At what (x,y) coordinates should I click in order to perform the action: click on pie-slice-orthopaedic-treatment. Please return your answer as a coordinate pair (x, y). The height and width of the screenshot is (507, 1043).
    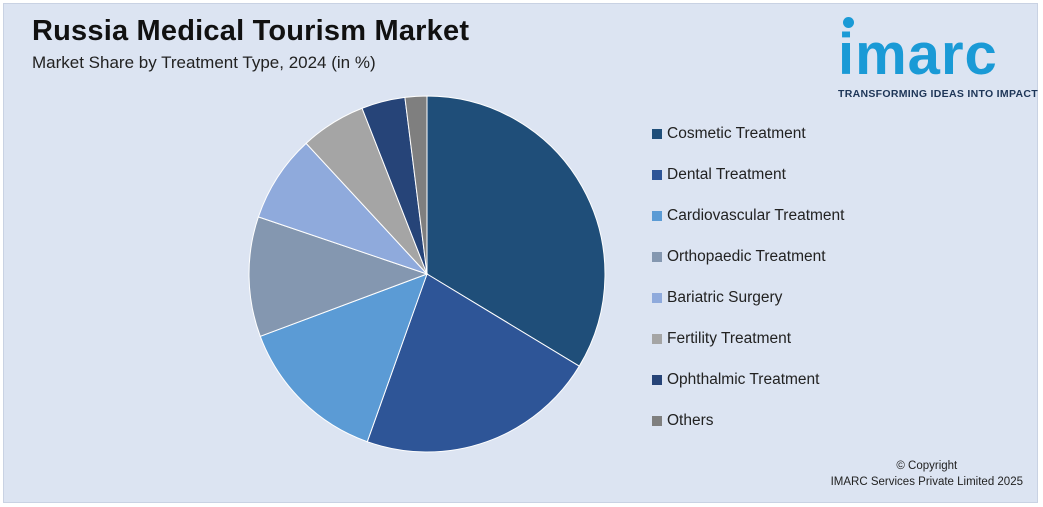
    Looking at the image, I should click on (338, 276).